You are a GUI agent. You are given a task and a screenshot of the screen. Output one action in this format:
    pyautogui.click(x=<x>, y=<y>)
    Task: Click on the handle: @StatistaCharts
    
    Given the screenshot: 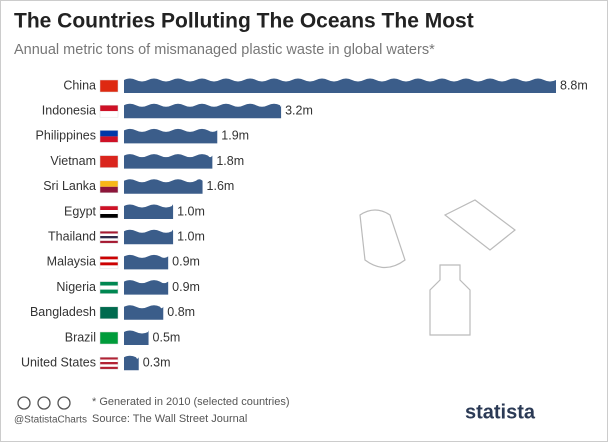 What is the action you would take?
    pyautogui.click(x=50, y=420)
    